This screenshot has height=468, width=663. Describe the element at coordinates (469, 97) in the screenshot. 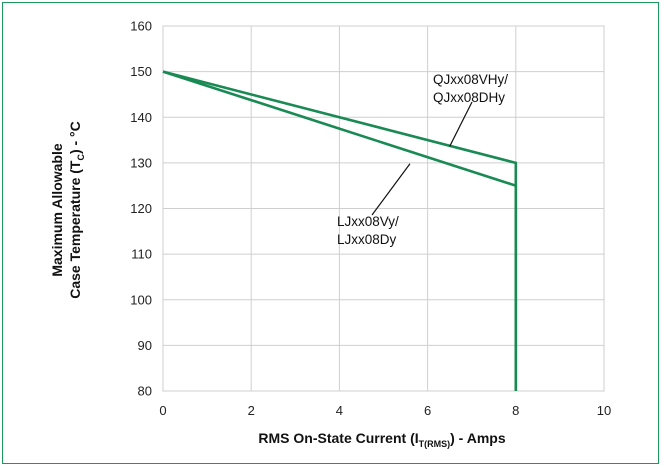

I see `series-label-1-line-2: QJxx08DHy` at that location.